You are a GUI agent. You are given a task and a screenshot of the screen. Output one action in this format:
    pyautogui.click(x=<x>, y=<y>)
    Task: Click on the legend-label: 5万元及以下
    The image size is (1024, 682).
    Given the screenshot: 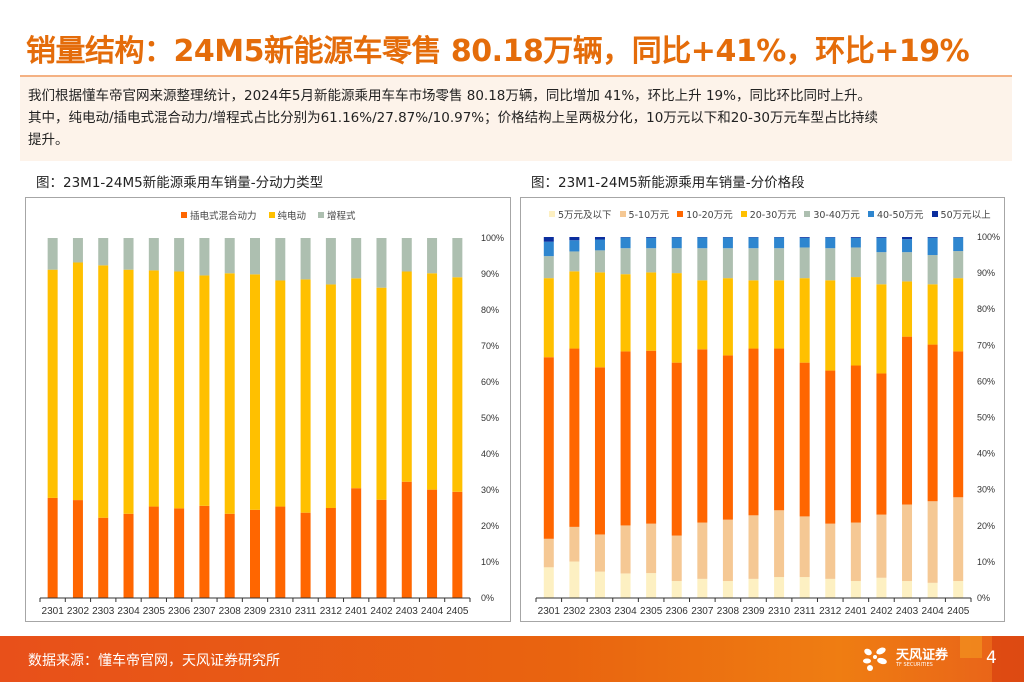 What is the action you would take?
    pyautogui.click(x=585, y=215)
    